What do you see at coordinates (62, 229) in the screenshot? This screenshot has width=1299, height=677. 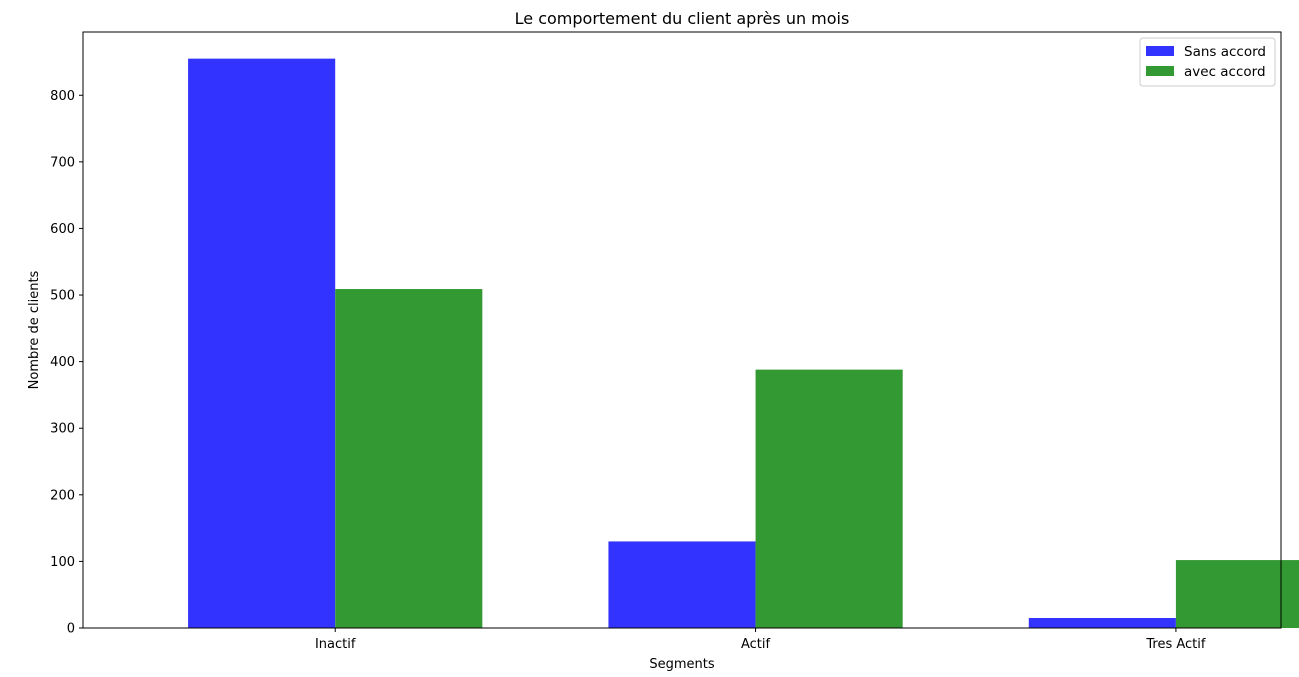 I see `y-tick-label: 600` at bounding box center [62, 229].